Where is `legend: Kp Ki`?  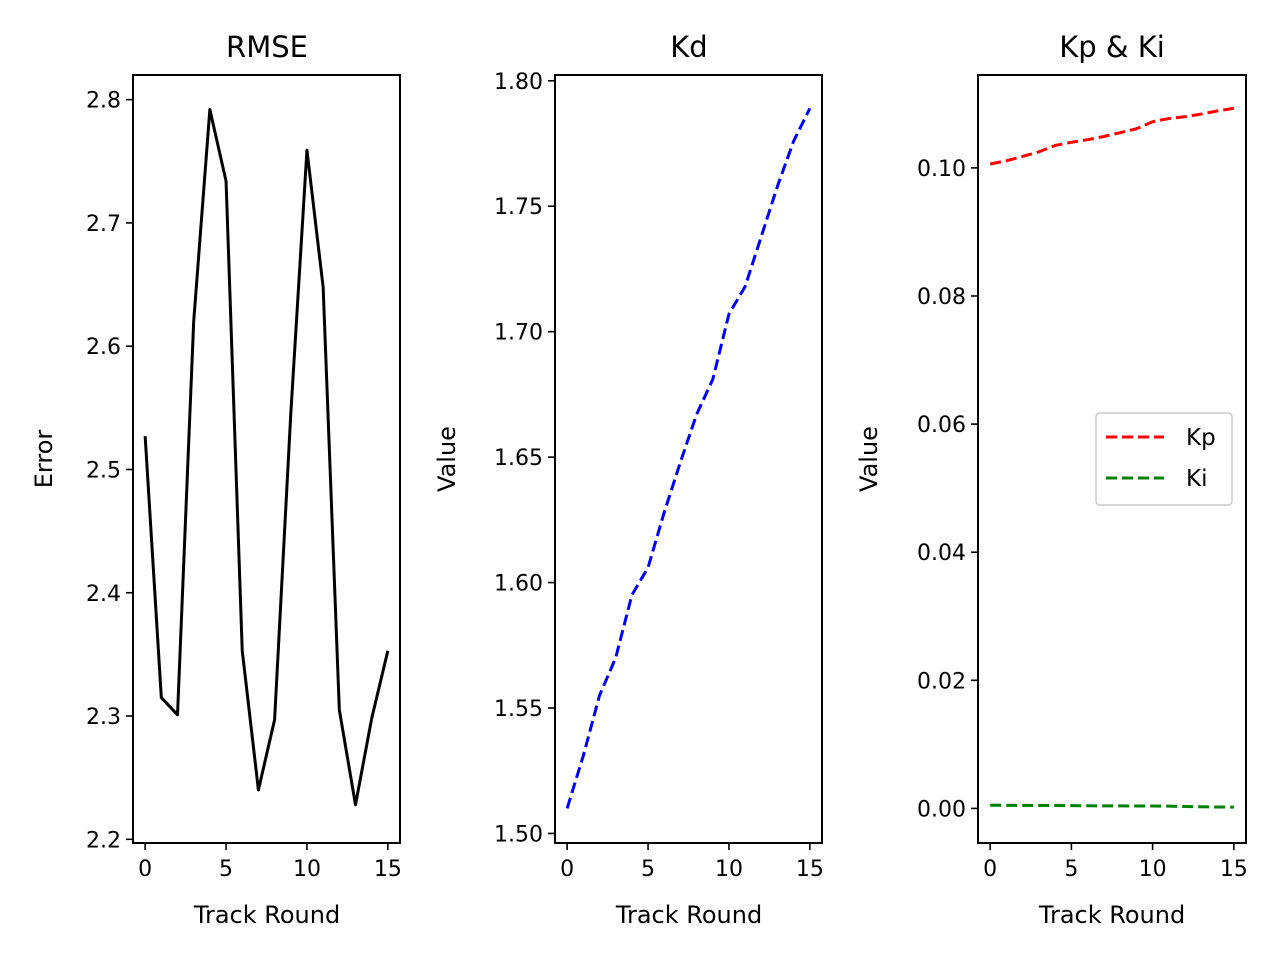 legend: Kp Ki is located at coordinates (1164, 459).